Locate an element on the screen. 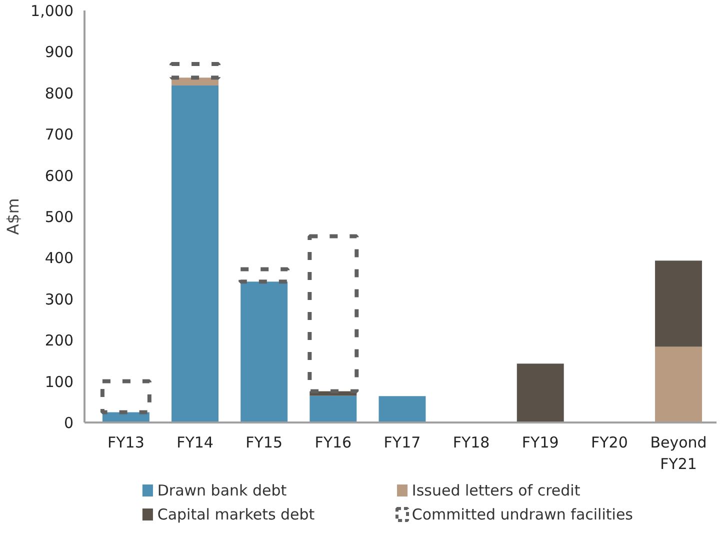  x-tick-label: FY13 is located at coordinates (126, 443).